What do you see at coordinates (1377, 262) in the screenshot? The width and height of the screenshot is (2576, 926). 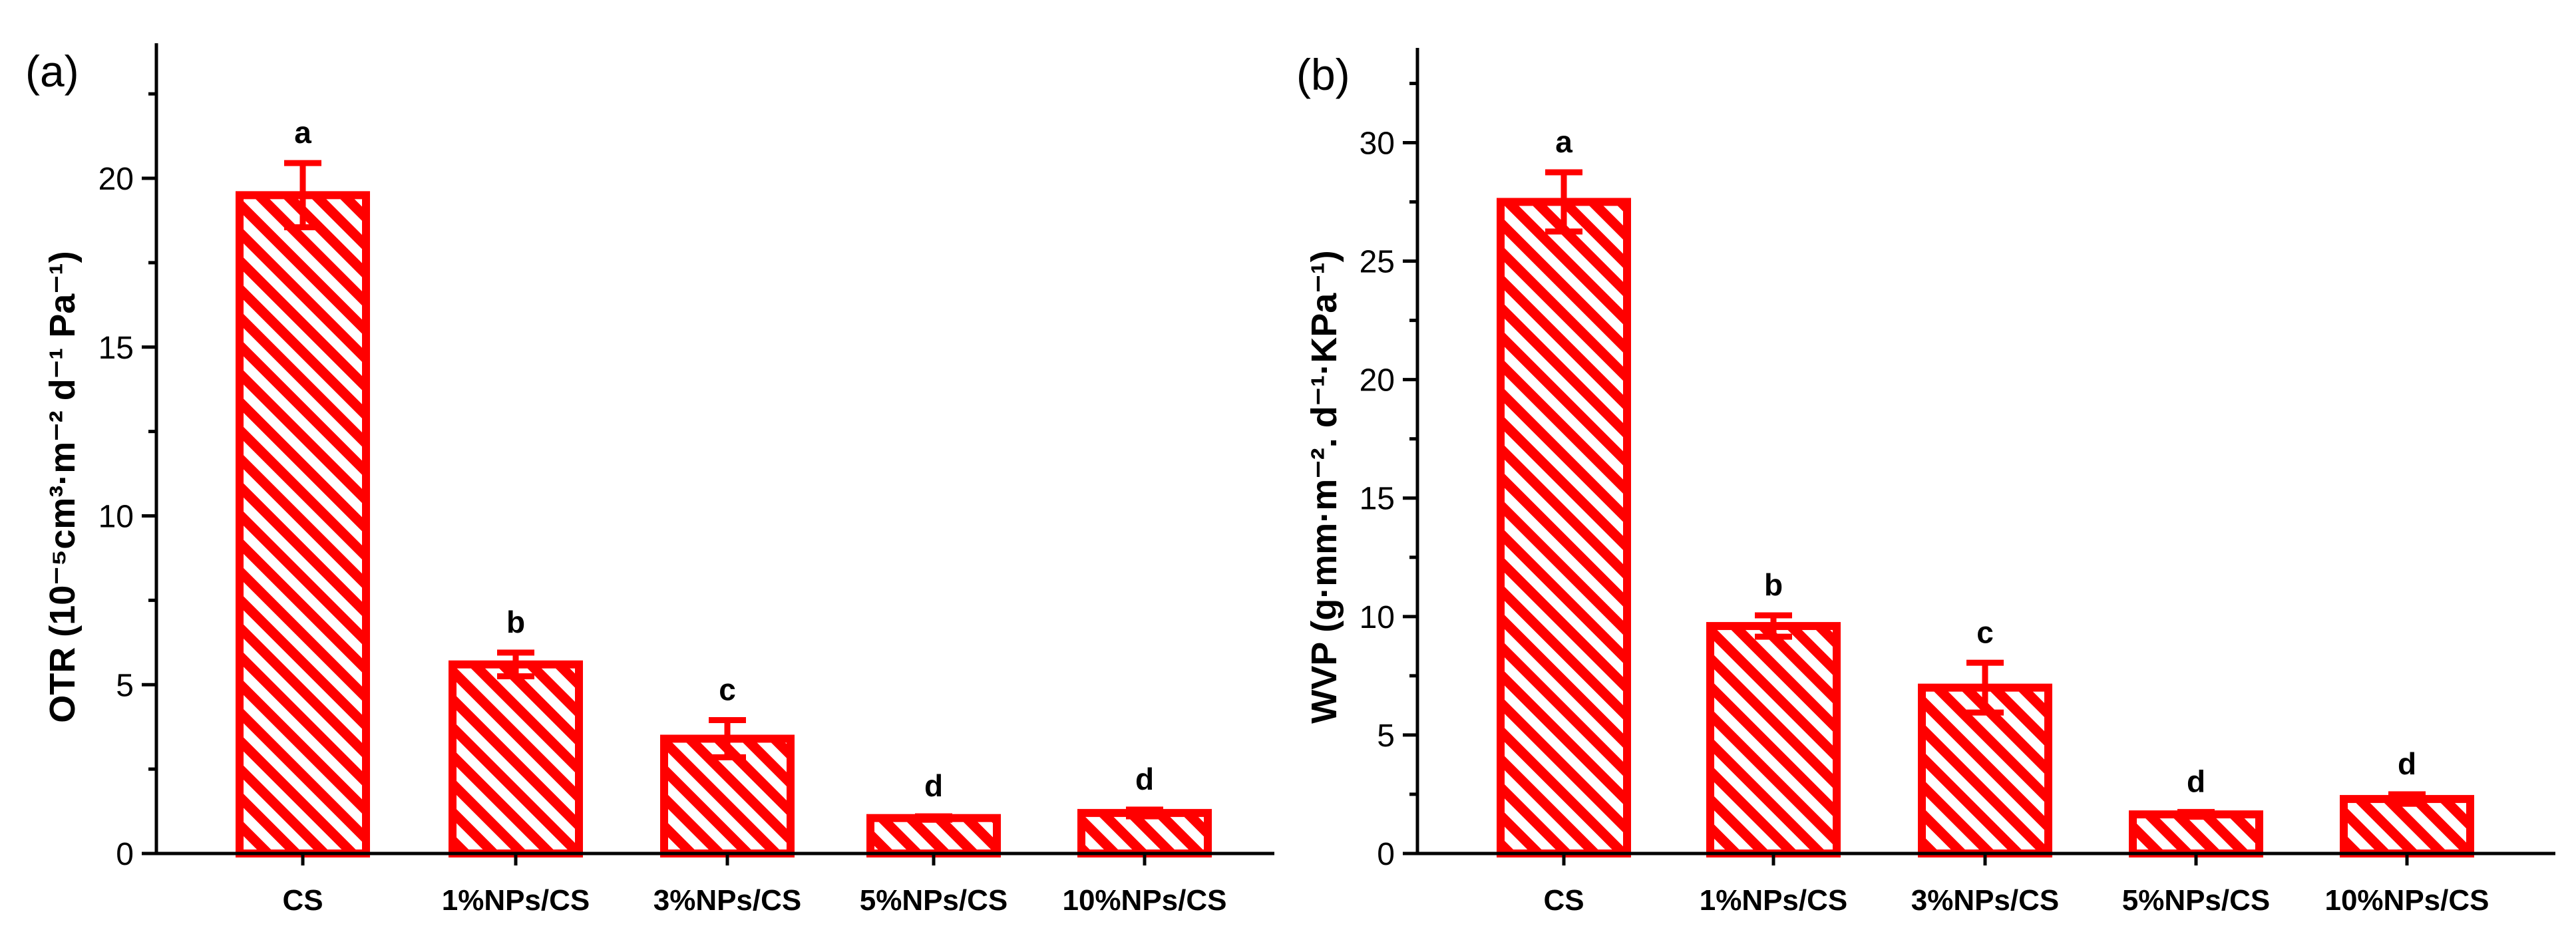 I see `y-tick-label: 25` at bounding box center [1377, 262].